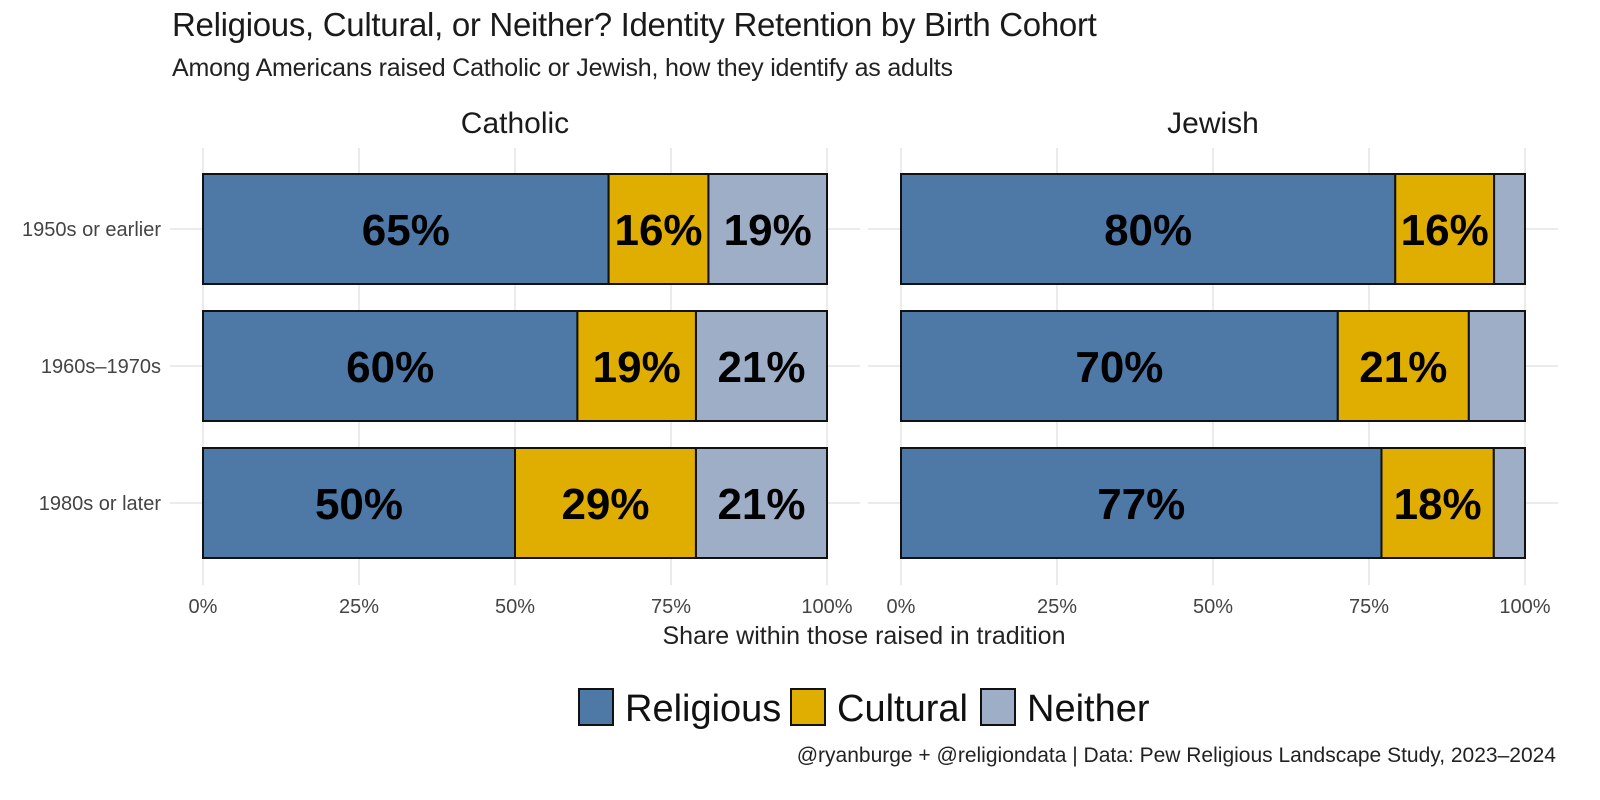  I want to click on legend-swatch-cultural, so click(808, 707).